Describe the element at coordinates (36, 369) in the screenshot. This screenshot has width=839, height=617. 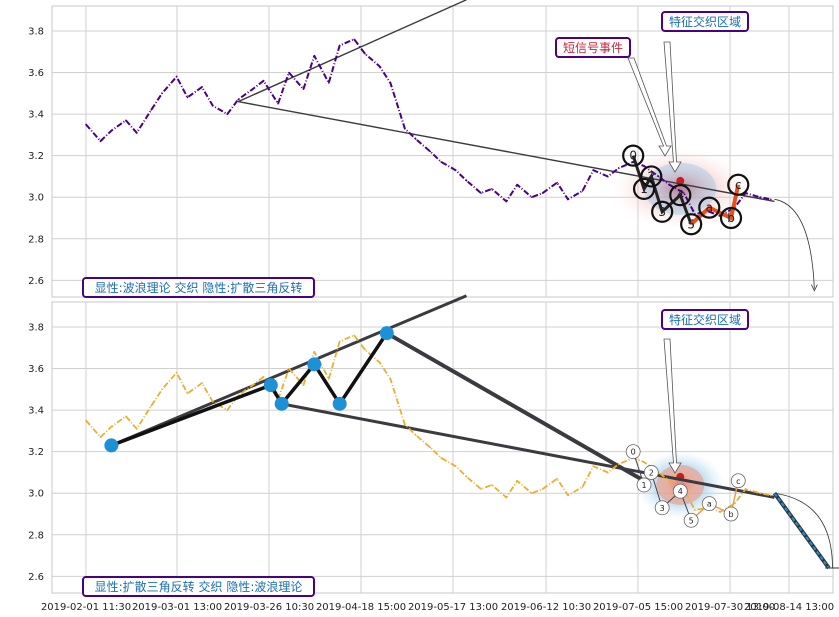
I see `y-tick-label: 3.6` at that location.